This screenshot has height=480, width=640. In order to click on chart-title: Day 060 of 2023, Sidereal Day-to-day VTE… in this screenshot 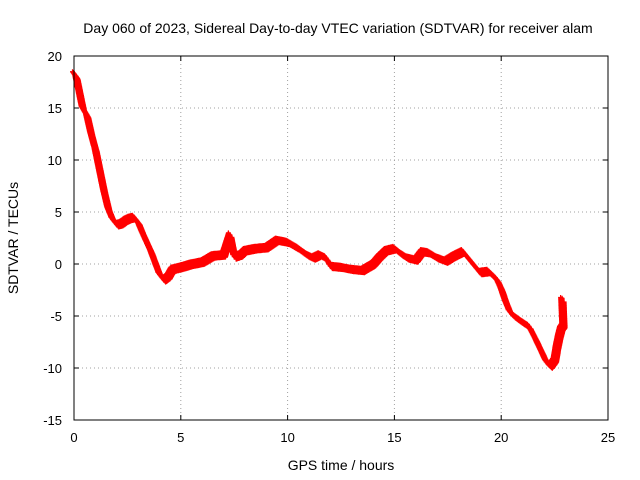, I will do `click(337, 28)`.